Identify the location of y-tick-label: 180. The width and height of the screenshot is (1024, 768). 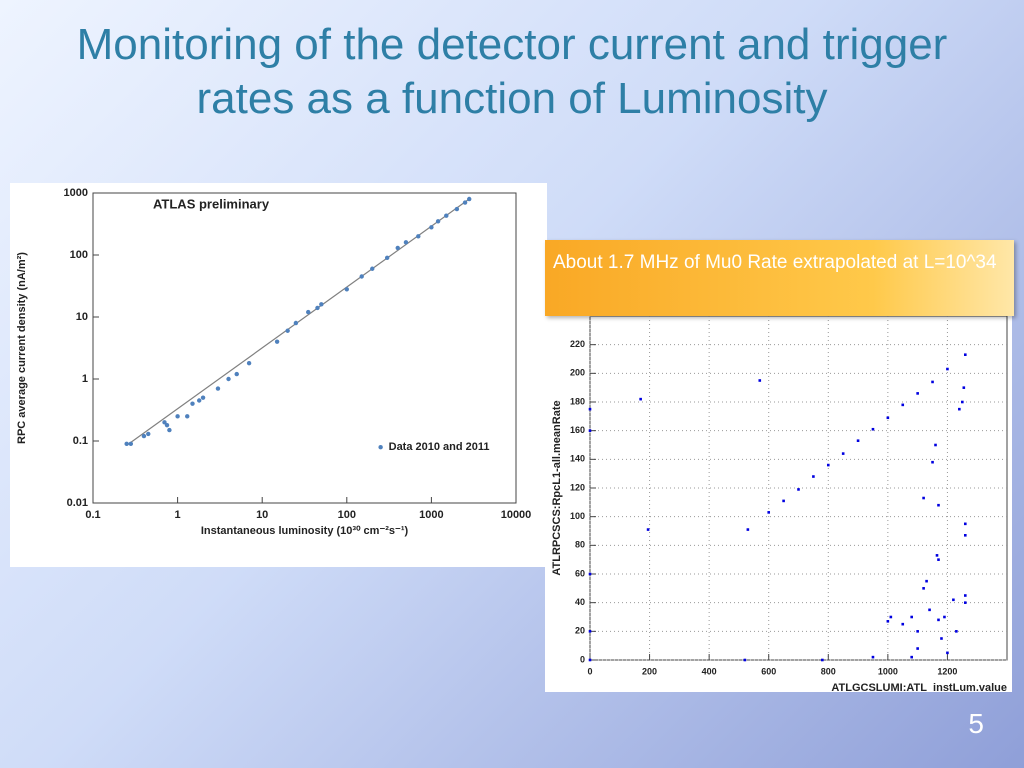
(577, 401).